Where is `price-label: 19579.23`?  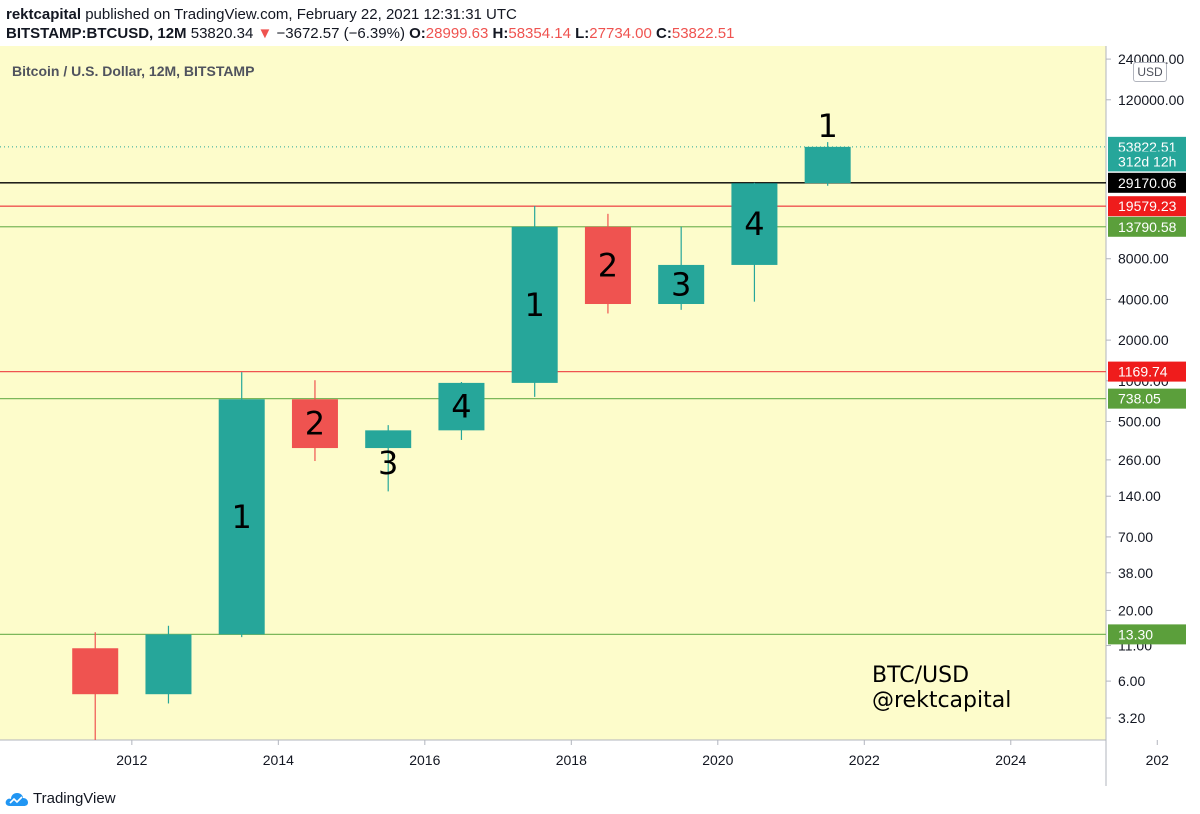
price-label: 19579.23 is located at coordinates (1147, 206).